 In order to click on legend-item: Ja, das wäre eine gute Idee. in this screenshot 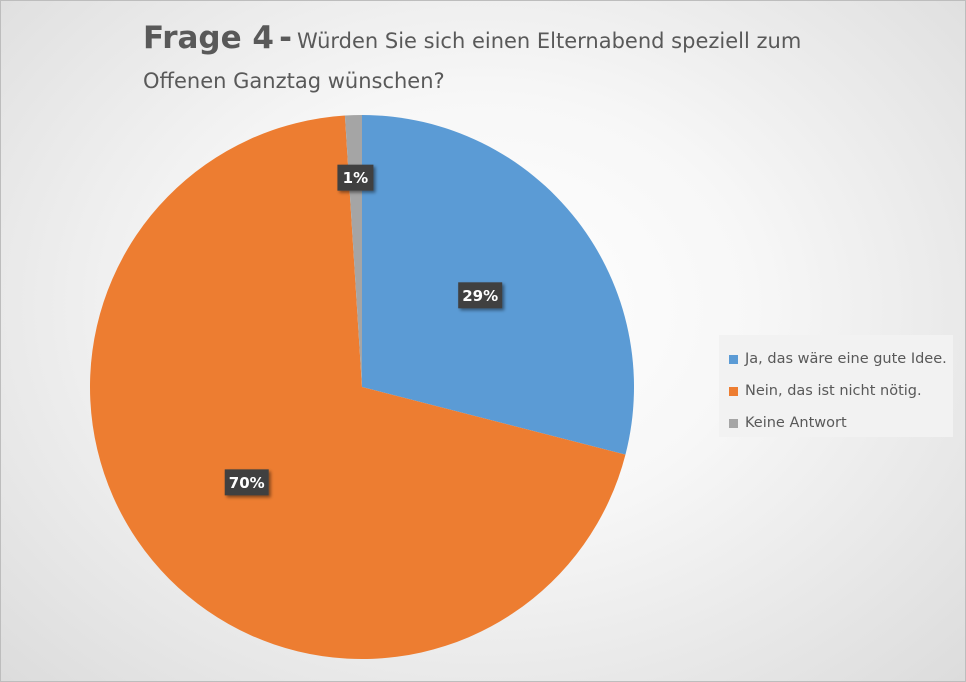, I will do `click(841, 359)`.